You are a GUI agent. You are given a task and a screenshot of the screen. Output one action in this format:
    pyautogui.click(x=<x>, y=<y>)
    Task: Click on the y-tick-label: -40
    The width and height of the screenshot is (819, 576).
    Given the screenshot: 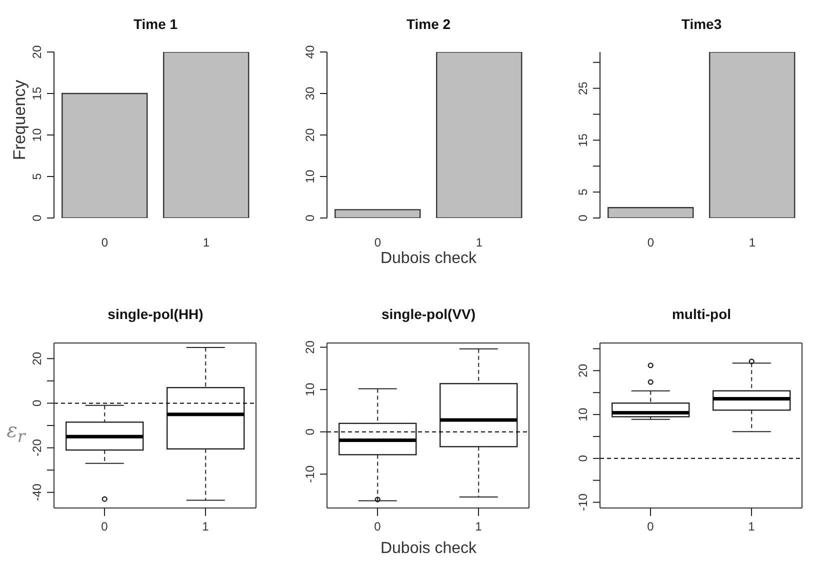 What is the action you would take?
    pyautogui.click(x=37, y=492)
    